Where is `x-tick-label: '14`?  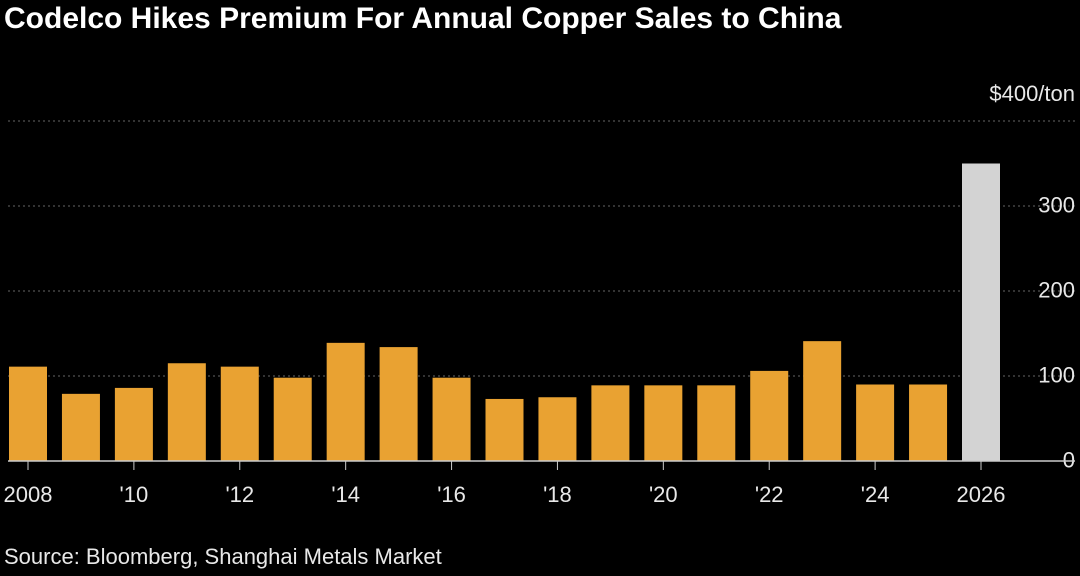 x-tick-label: '14 is located at coordinates (345, 494).